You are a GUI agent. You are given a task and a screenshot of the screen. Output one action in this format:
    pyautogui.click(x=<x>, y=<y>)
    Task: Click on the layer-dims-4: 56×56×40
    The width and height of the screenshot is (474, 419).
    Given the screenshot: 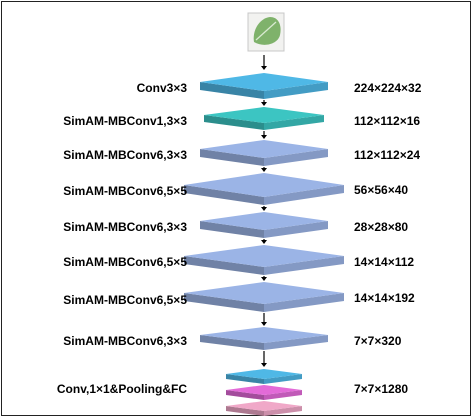 What is the action you would take?
    pyautogui.click(x=381, y=190)
    